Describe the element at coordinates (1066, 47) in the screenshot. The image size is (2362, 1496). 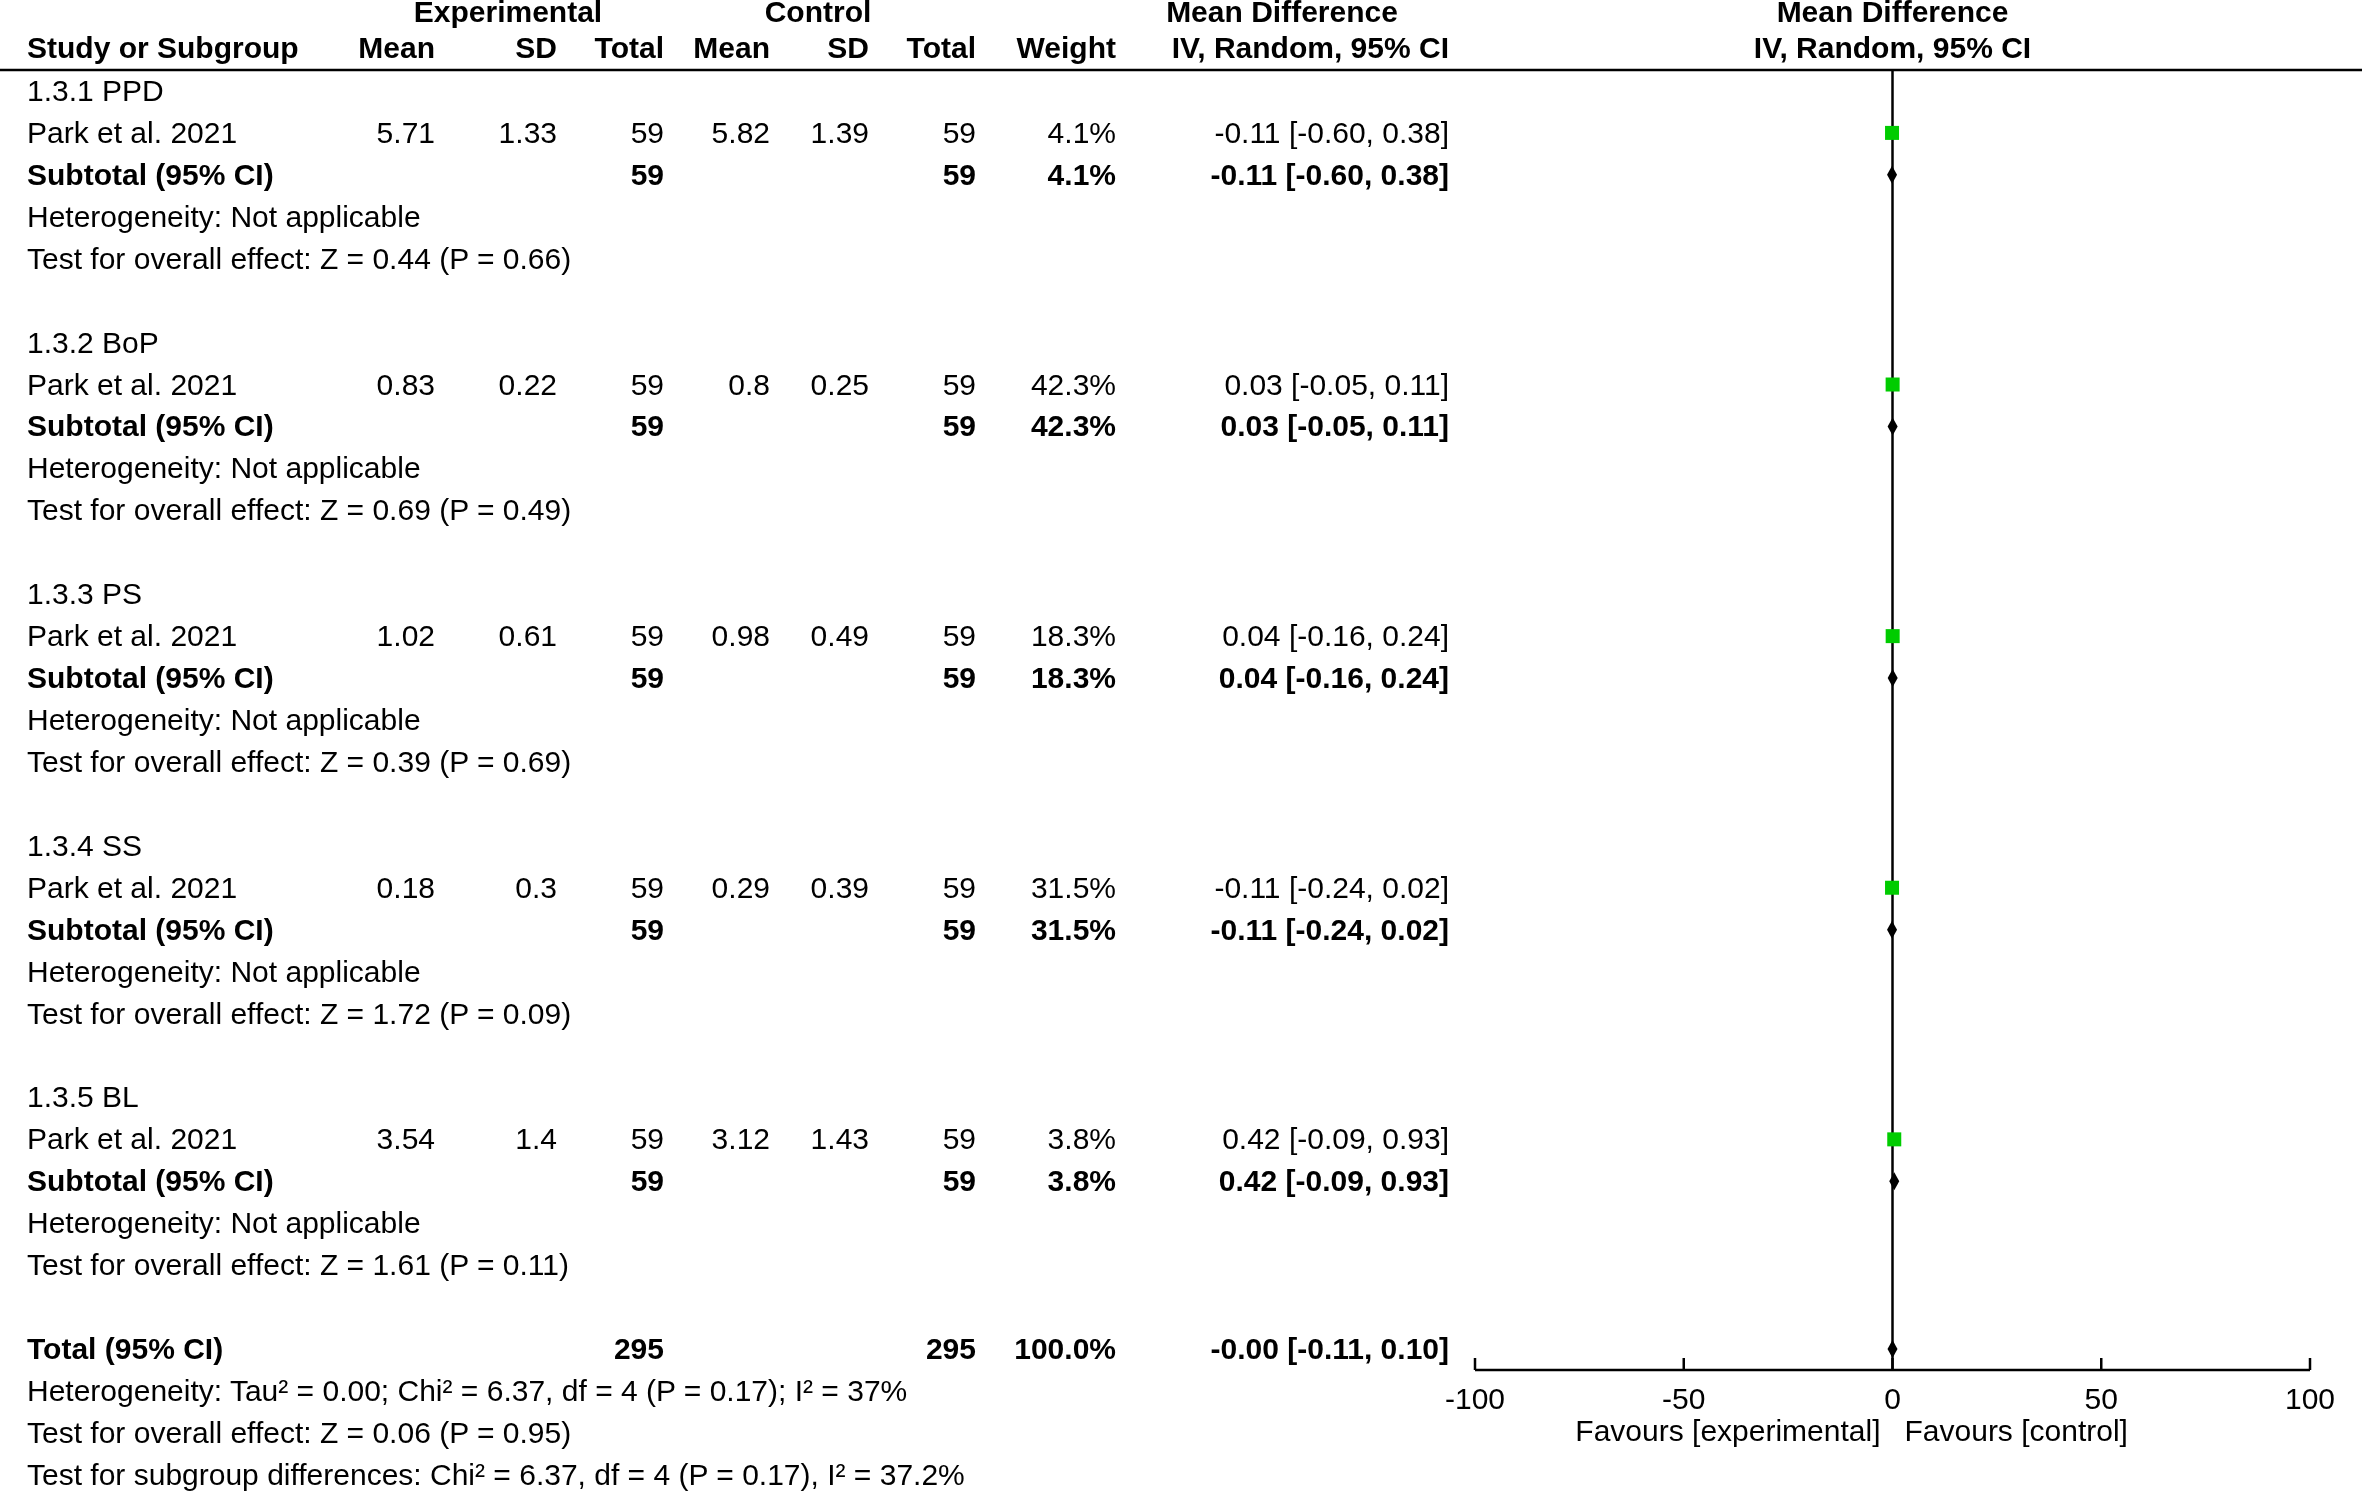
I see `category-label: Weight` at that location.